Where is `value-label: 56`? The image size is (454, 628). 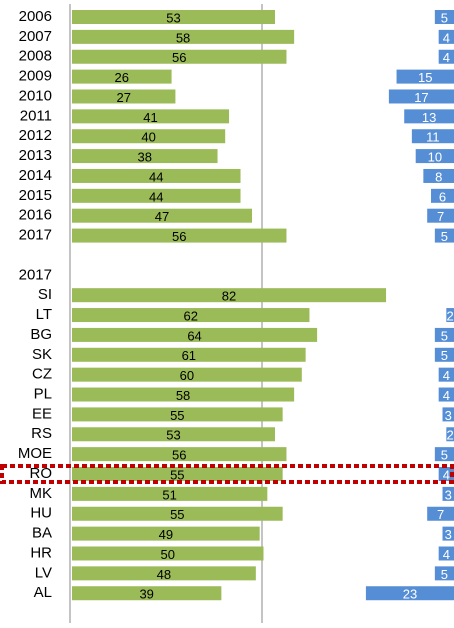
value-label: 56 is located at coordinates (179, 236).